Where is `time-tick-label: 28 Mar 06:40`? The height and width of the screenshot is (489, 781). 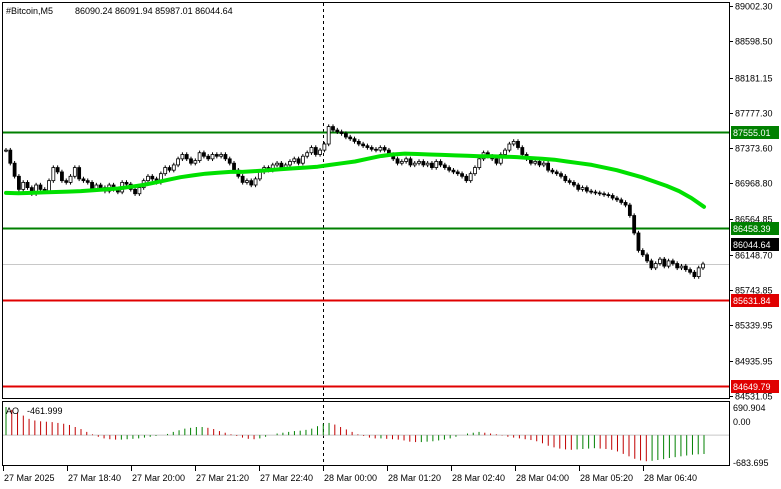
time-tick-label: 28 Mar 06:40 is located at coordinates (670, 478).